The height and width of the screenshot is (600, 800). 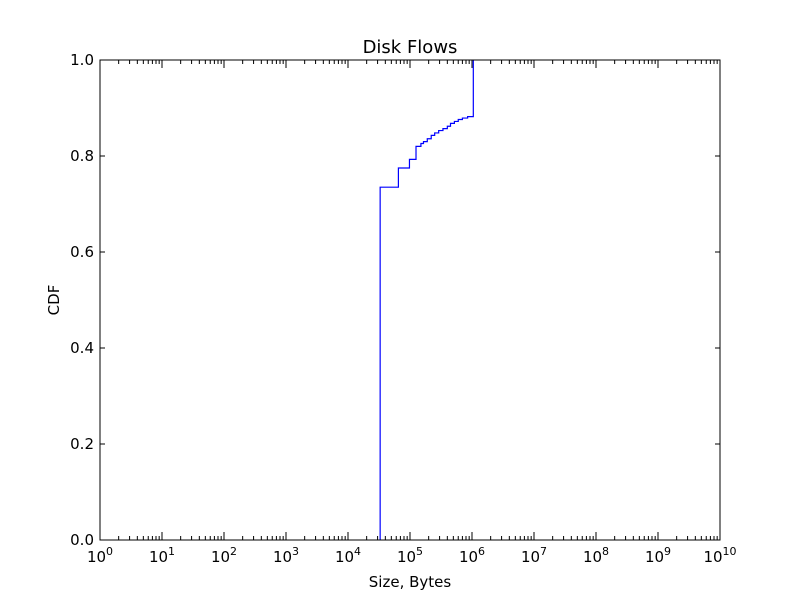 What do you see at coordinates (82, 156) in the screenshot?
I see `y-tick-label: 0.8` at bounding box center [82, 156].